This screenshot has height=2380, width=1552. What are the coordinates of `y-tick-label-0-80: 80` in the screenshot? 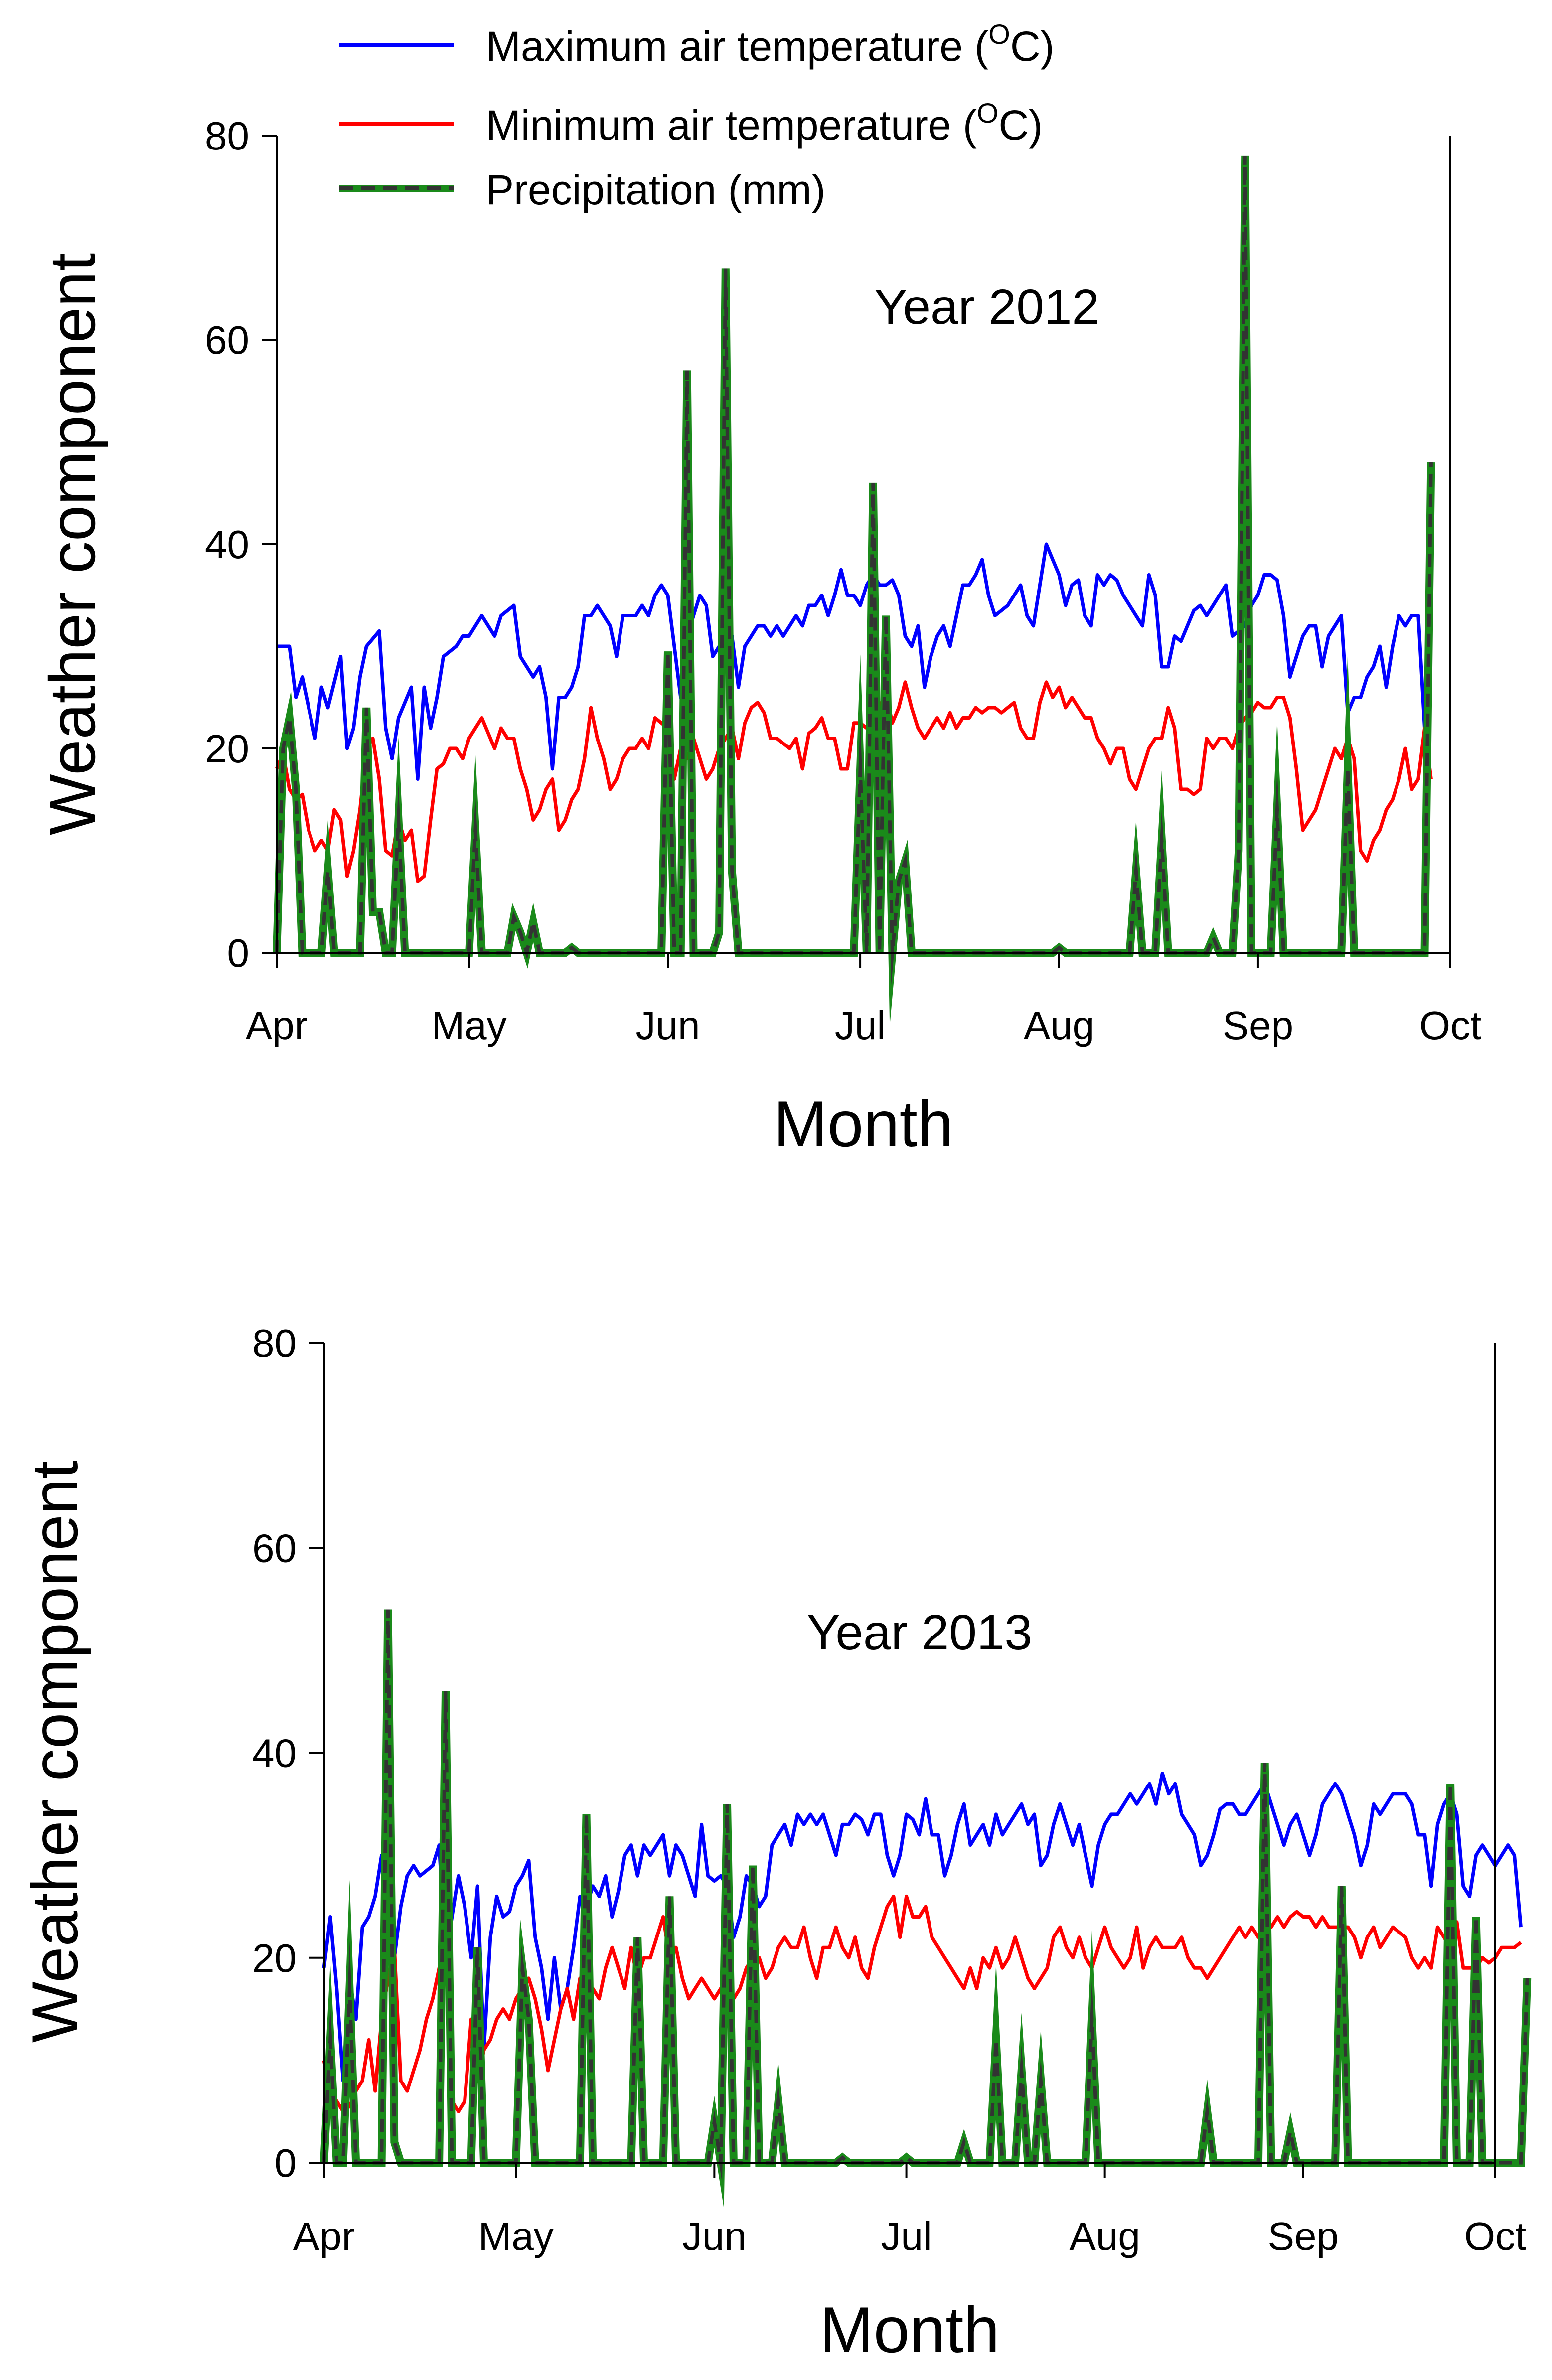 It's located at (227, 136).